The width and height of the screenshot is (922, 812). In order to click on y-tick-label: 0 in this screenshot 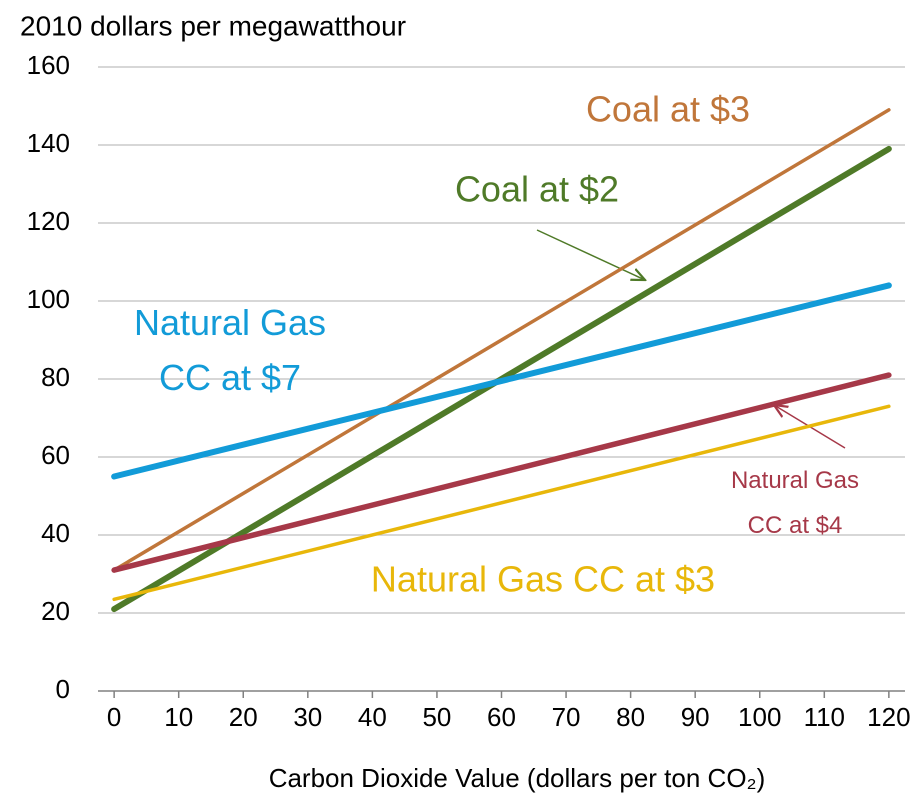, I will do `click(63, 689)`.